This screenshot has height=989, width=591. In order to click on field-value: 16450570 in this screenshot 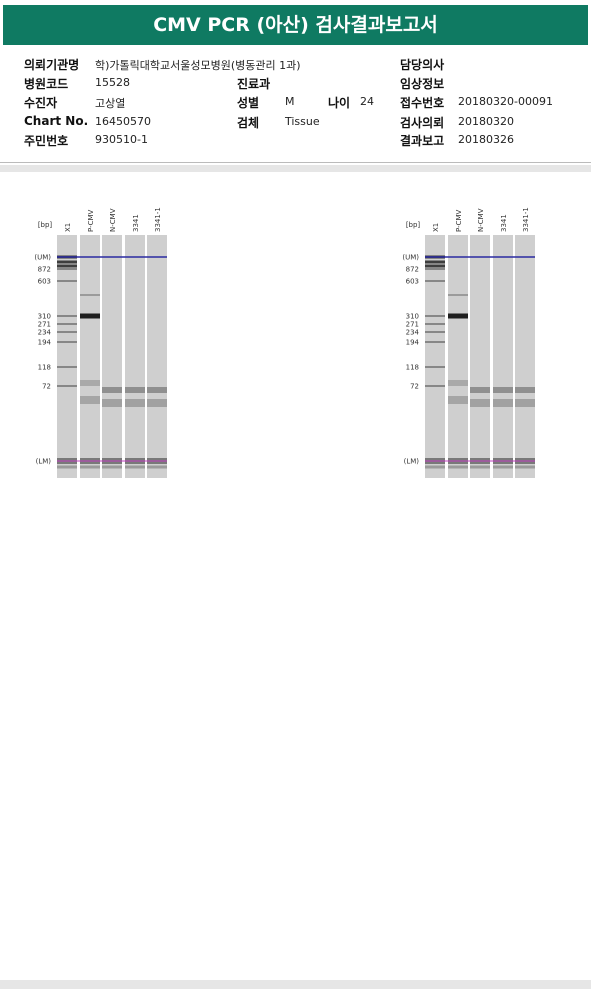, I will do `click(123, 121)`.